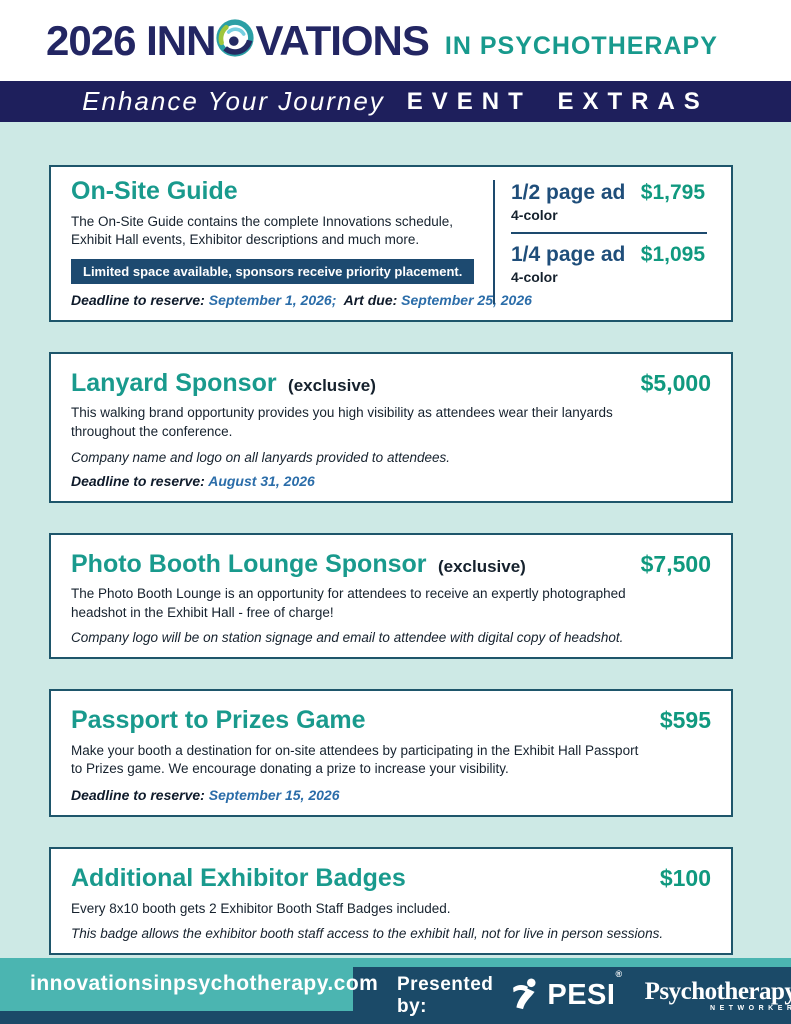 The image size is (791, 1024). I want to click on price: $7,500, so click(675, 563).